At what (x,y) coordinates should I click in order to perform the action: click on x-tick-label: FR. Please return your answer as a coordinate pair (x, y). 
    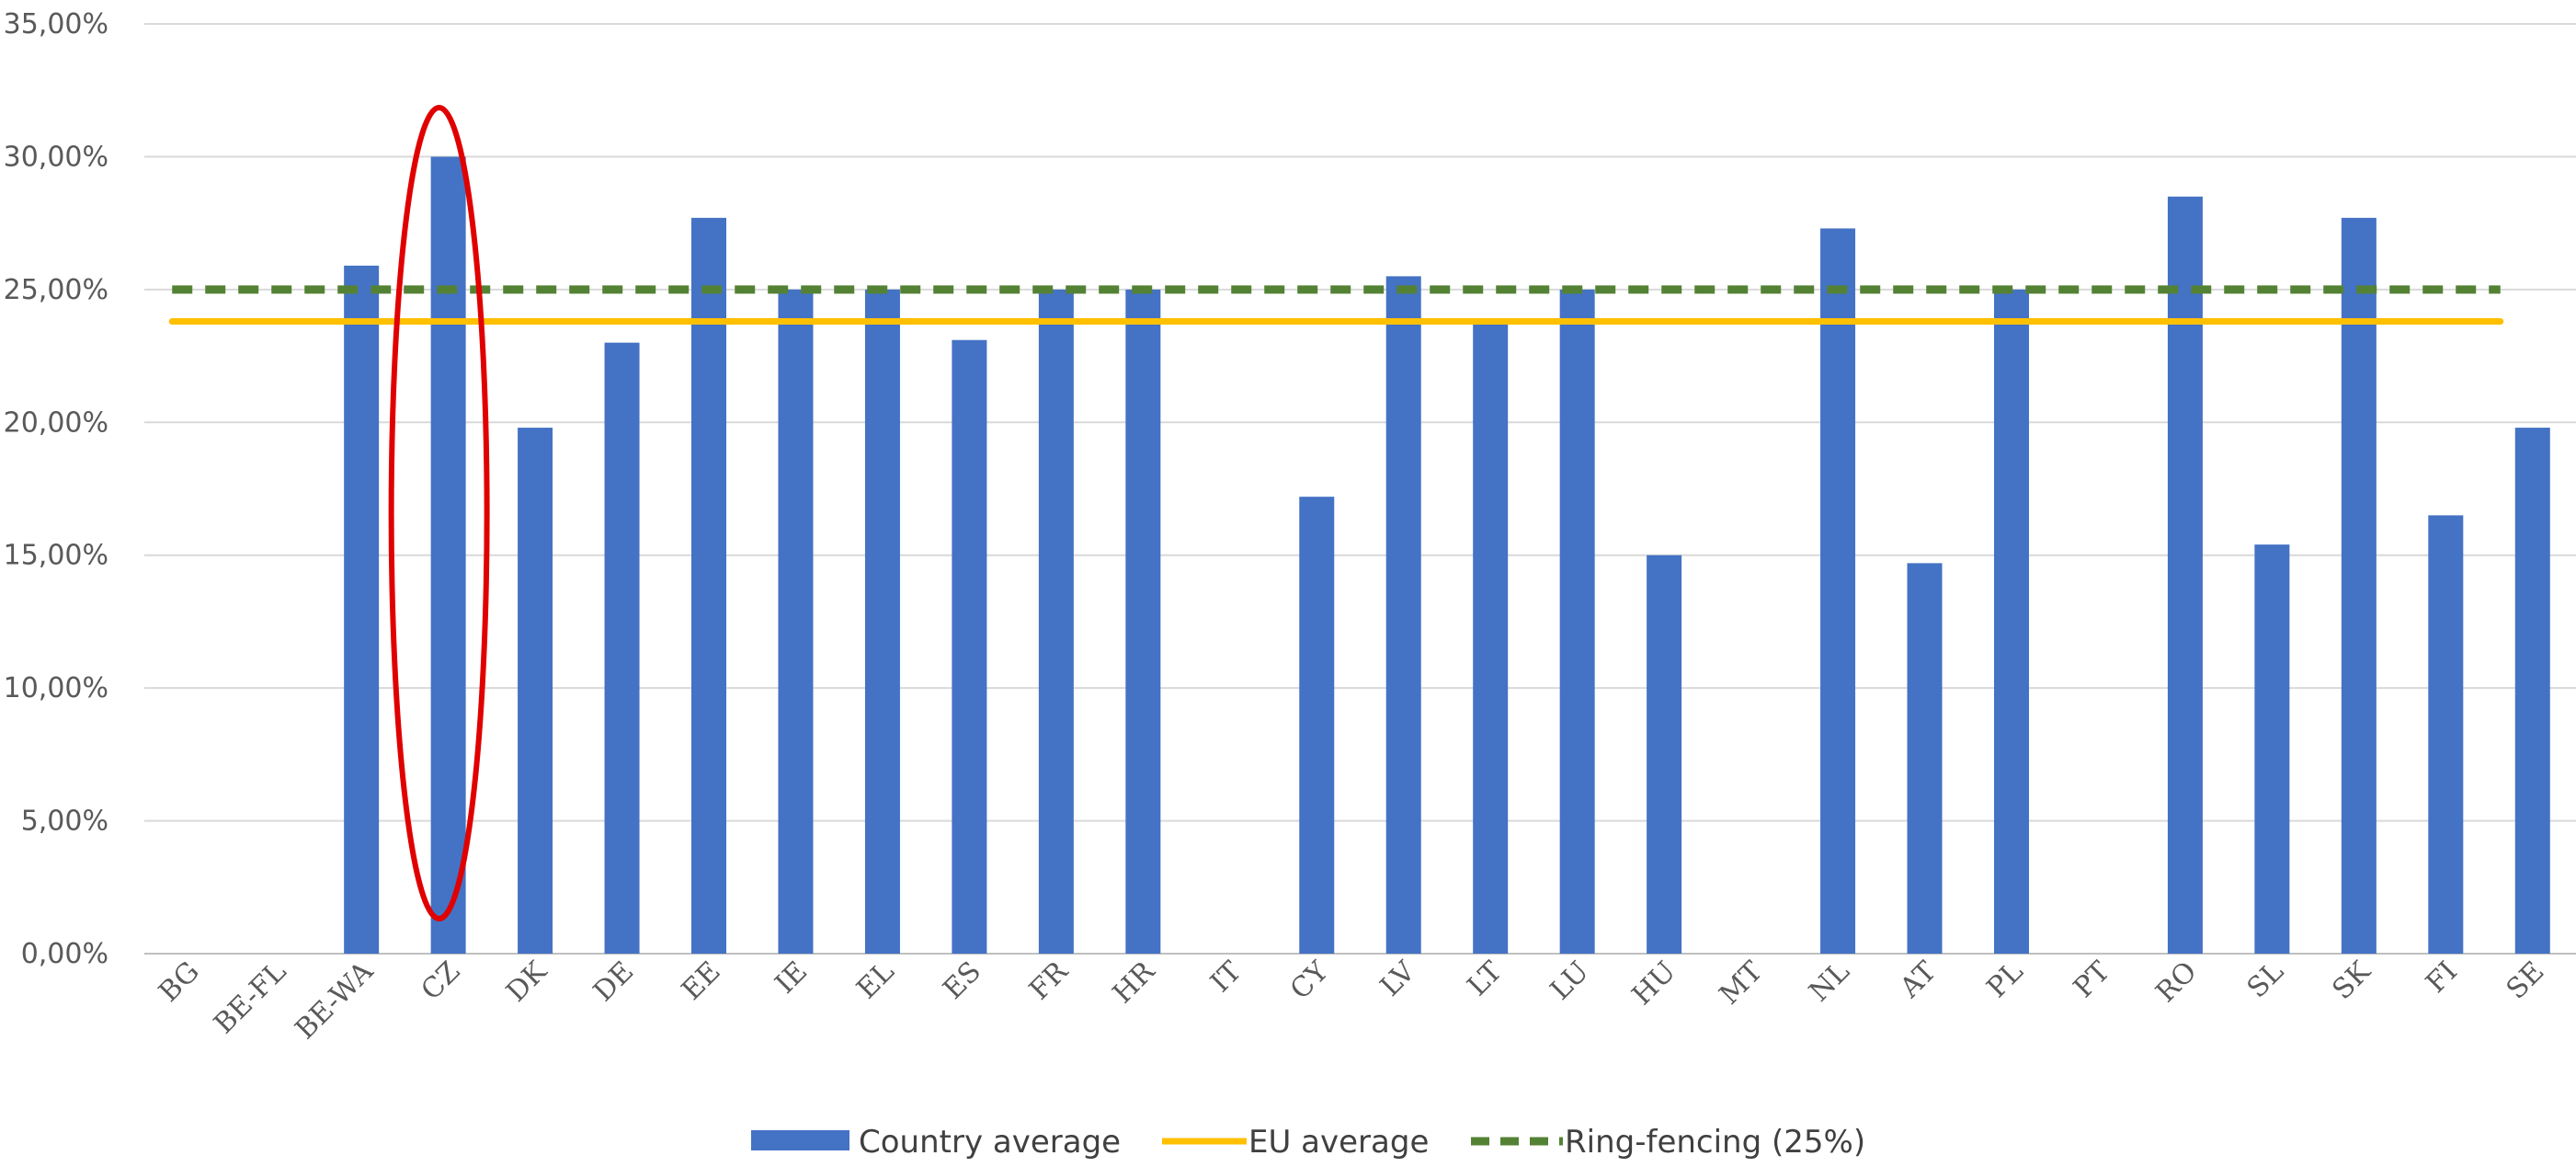
    Looking at the image, I should click on (1049, 980).